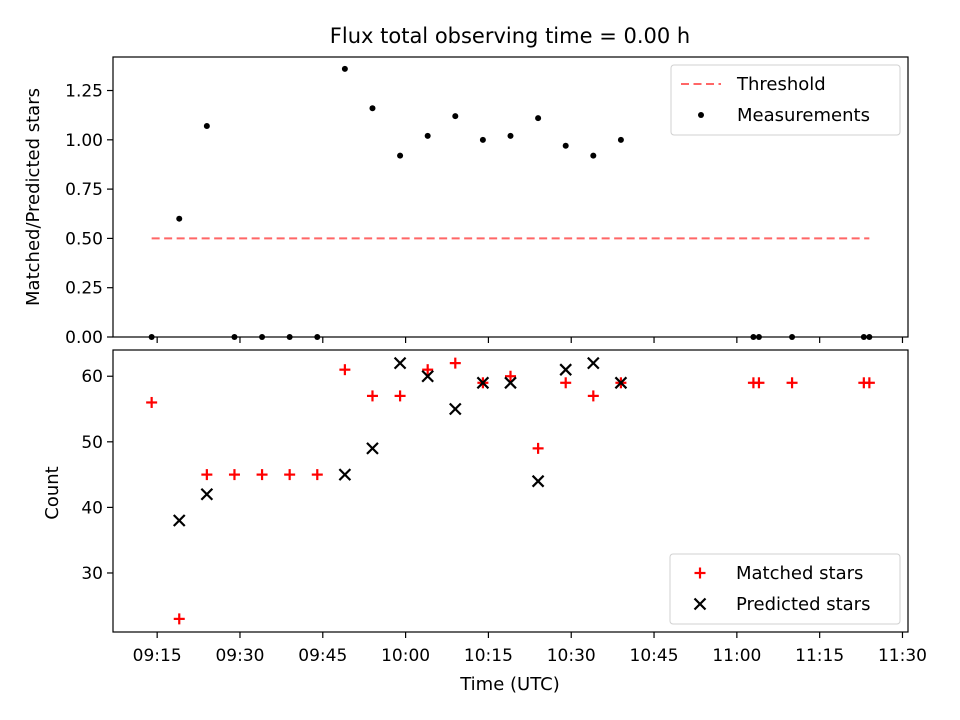 The height and width of the screenshot is (720, 960). What do you see at coordinates (157, 656) in the screenshot?
I see `x-tick-label: 09:15` at bounding box center [157, 656].